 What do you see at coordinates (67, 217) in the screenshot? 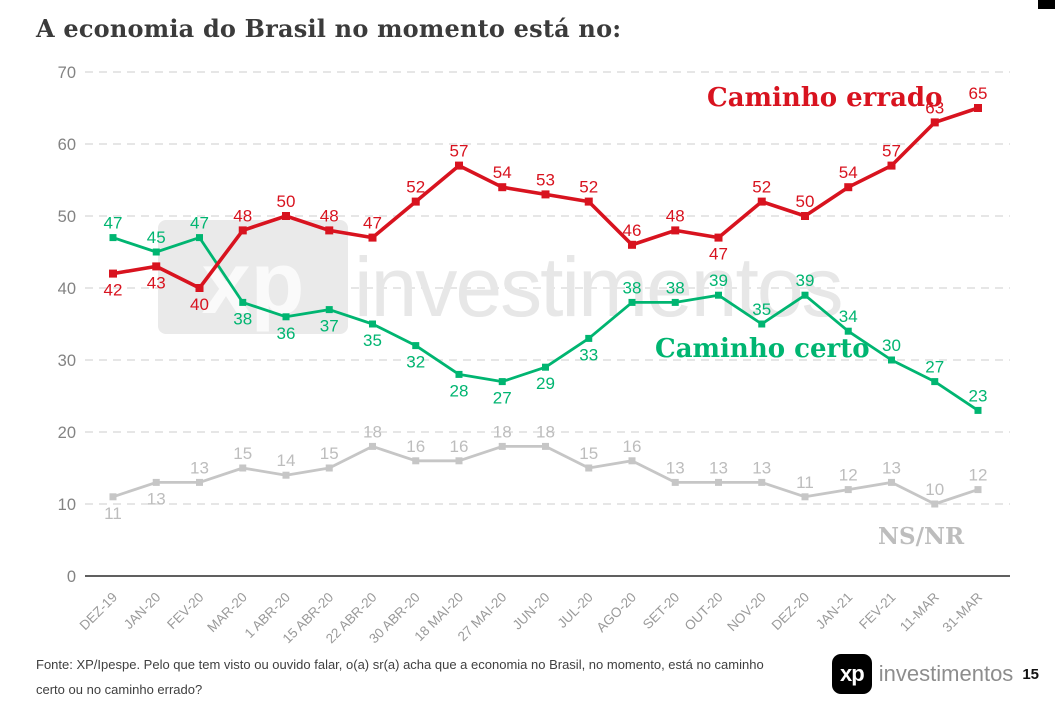
I see `y-tick-label: 50` at bounding box center [67, 217].